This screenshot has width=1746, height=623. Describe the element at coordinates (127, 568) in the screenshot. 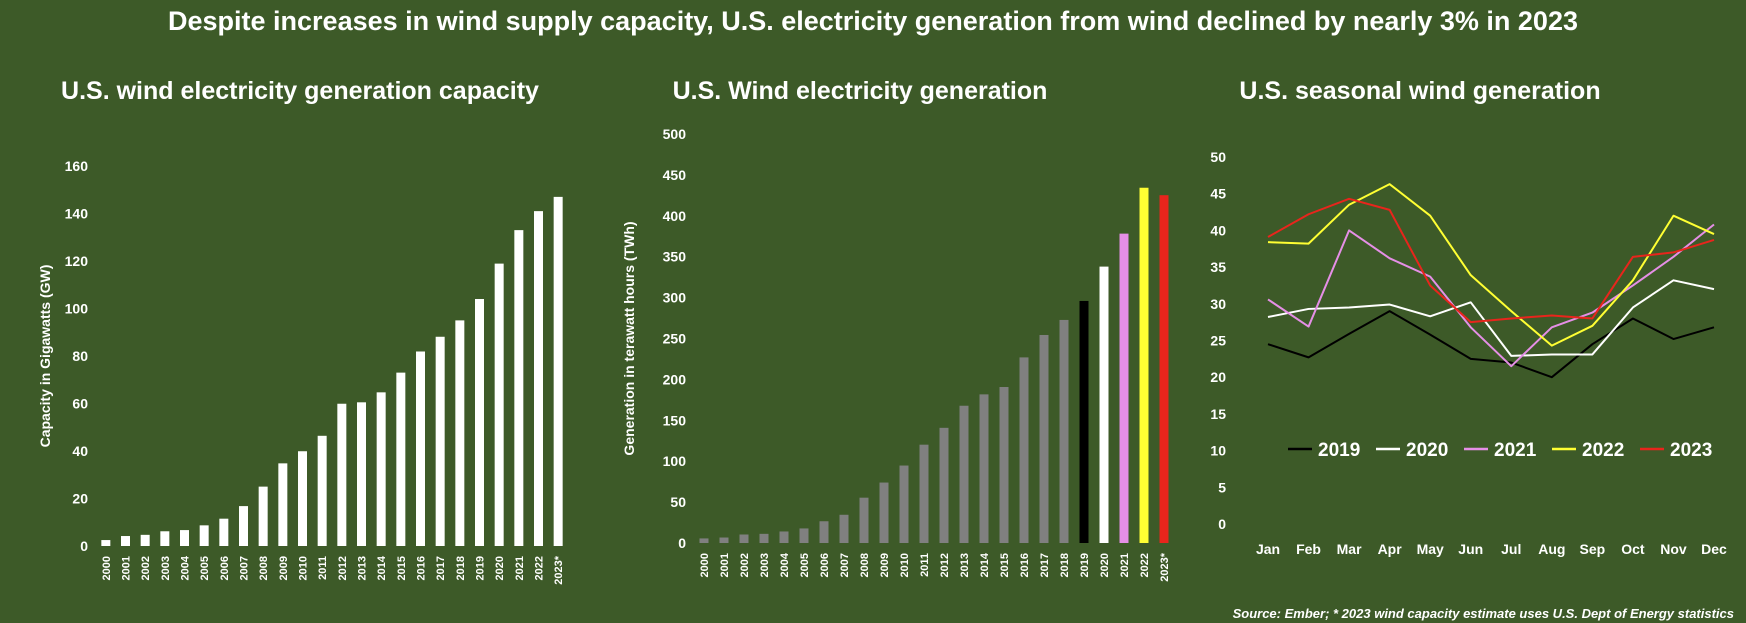

I see `x-tick-label: 2001` at that location.